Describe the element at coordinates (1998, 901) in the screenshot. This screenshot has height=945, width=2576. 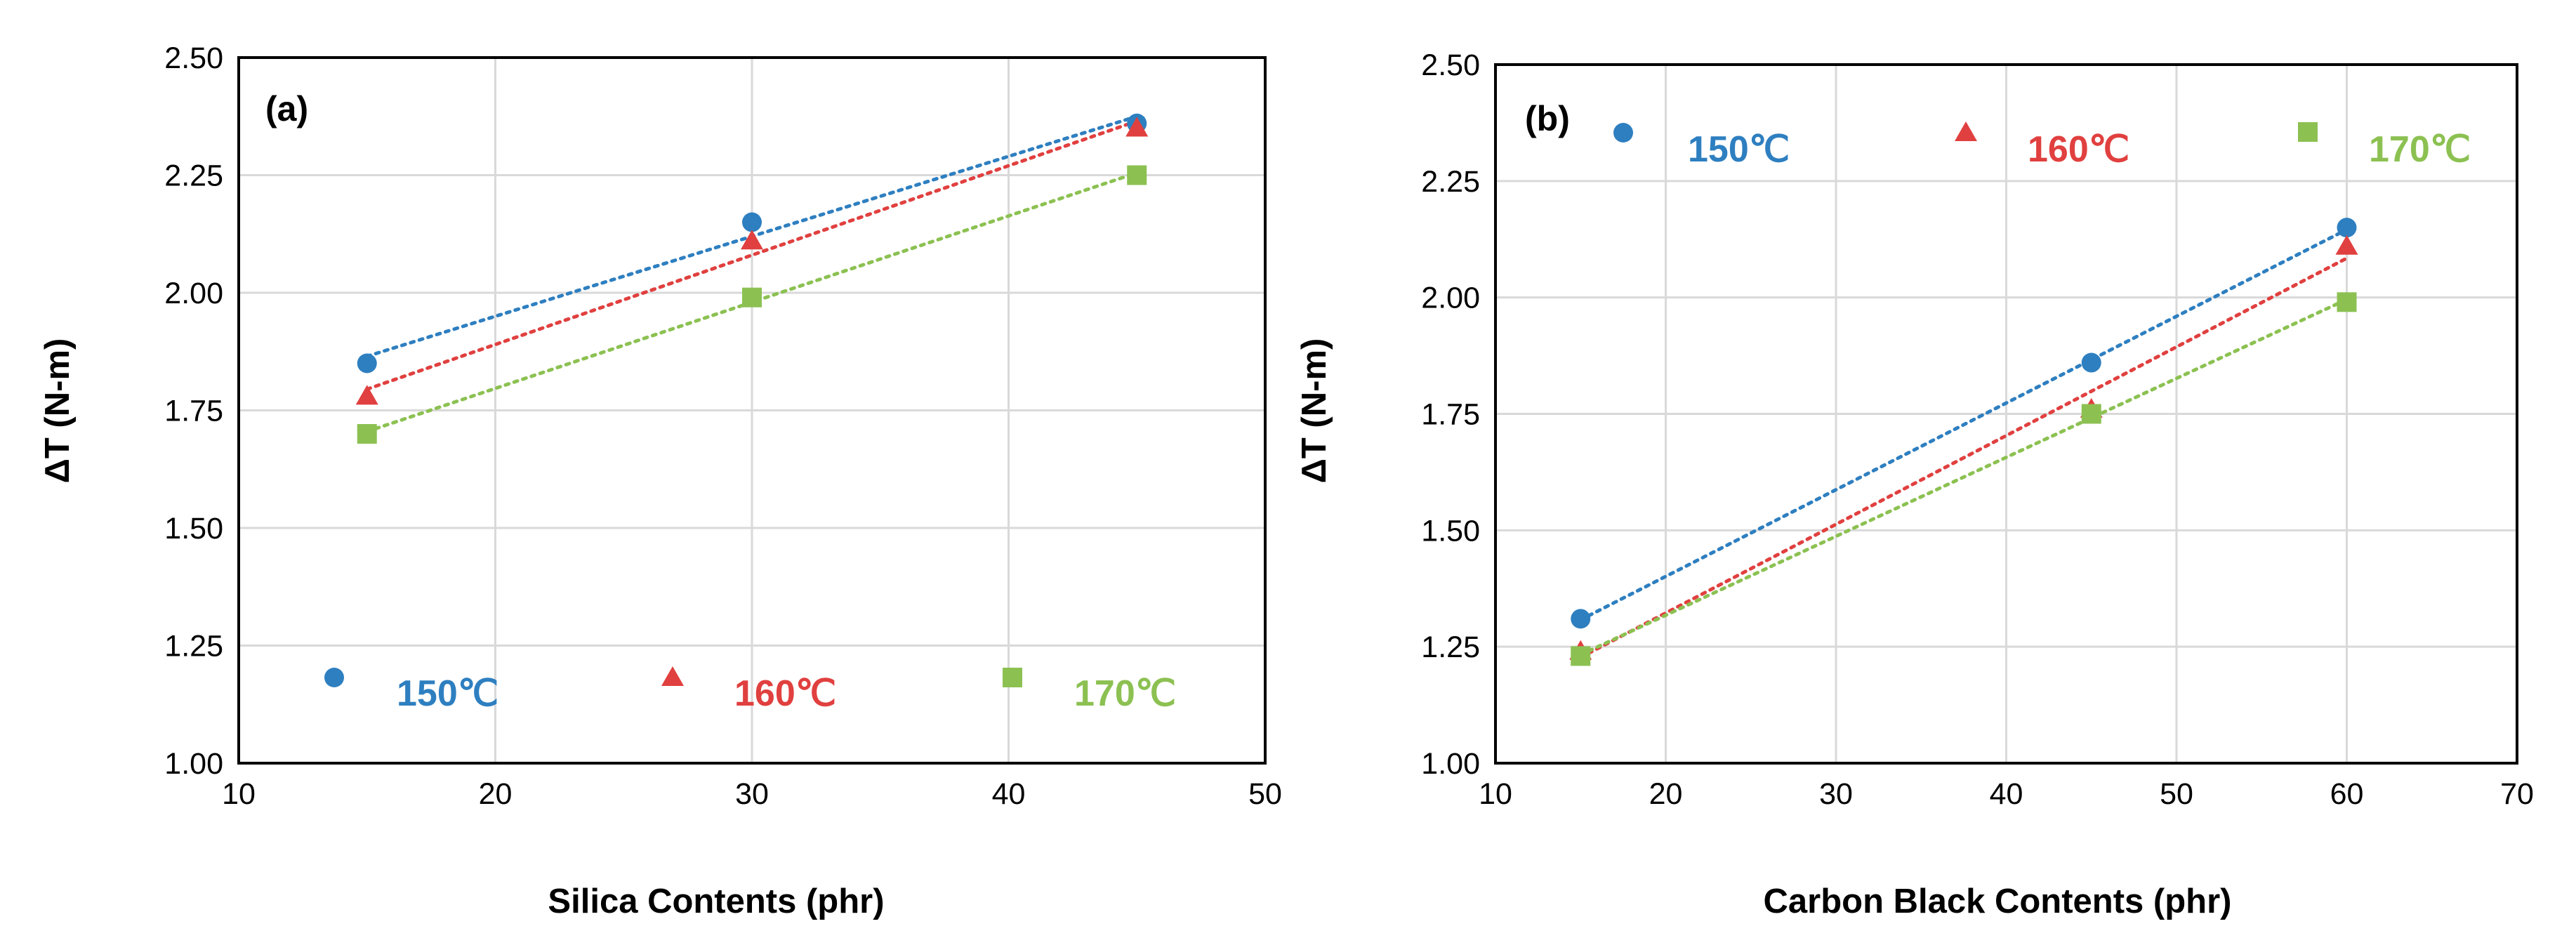
I see `panel-b-x-axis-label: Carbon Black Contents (phr)` at that location.